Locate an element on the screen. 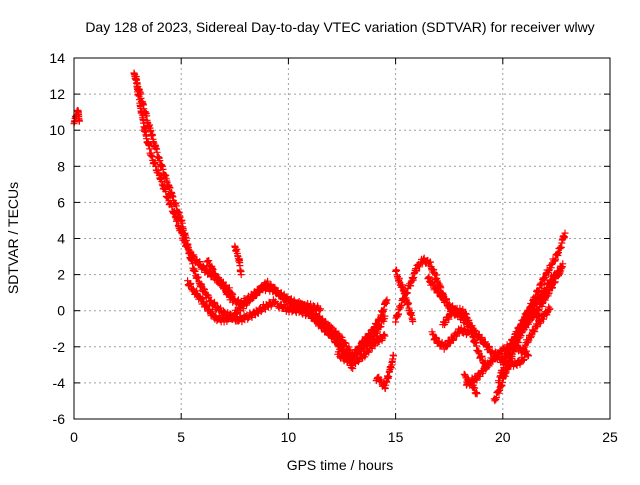 The image size is (640, 485). data-series-arc-f is located at coordinates (238, 260).